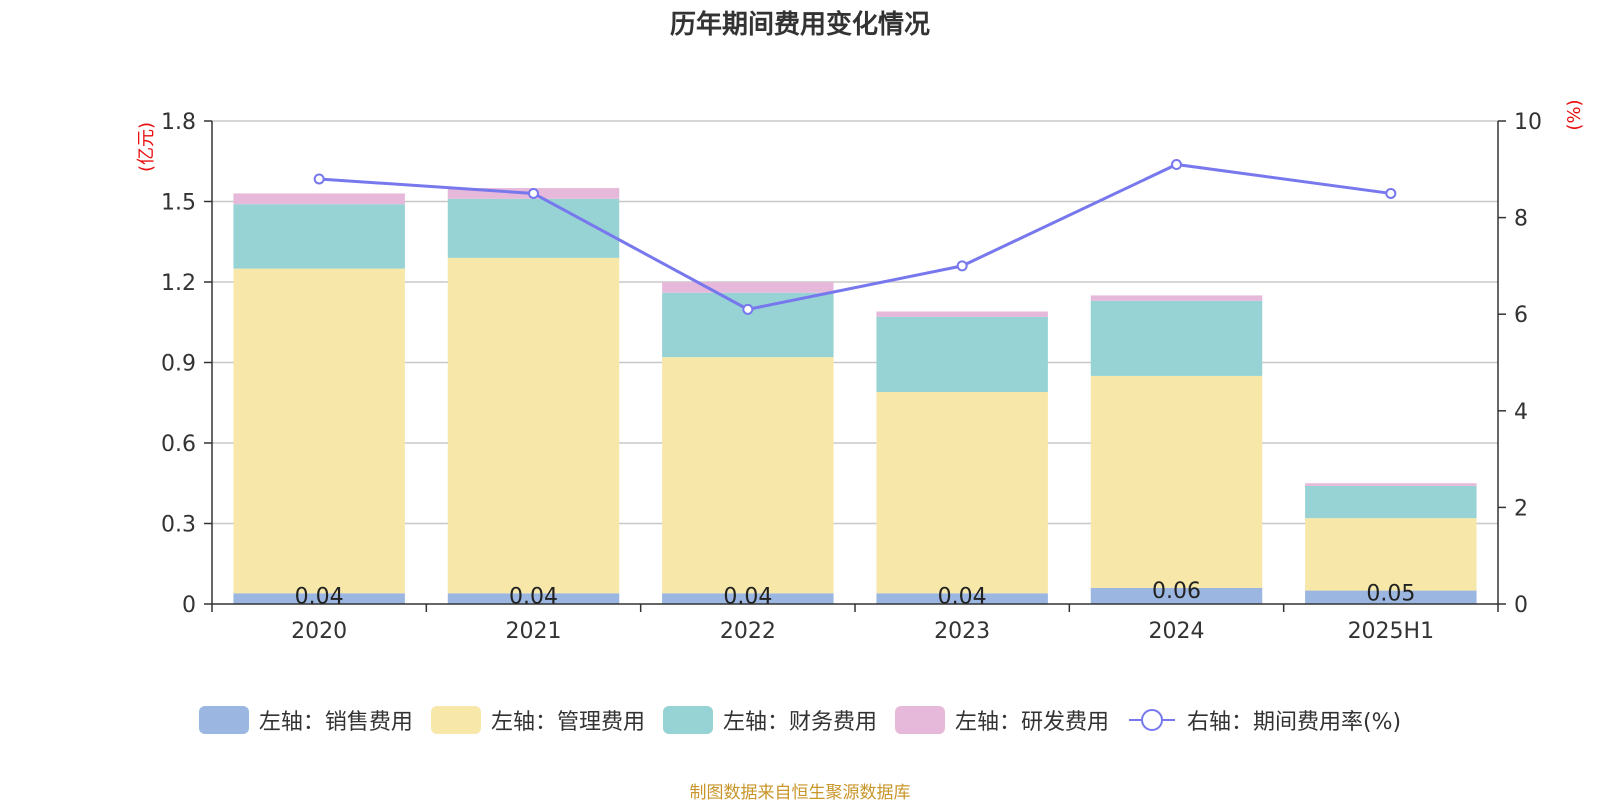 The height and width of the screenshot is (803, 1600). I want to click on rate-line-layer, so click(855, 236).